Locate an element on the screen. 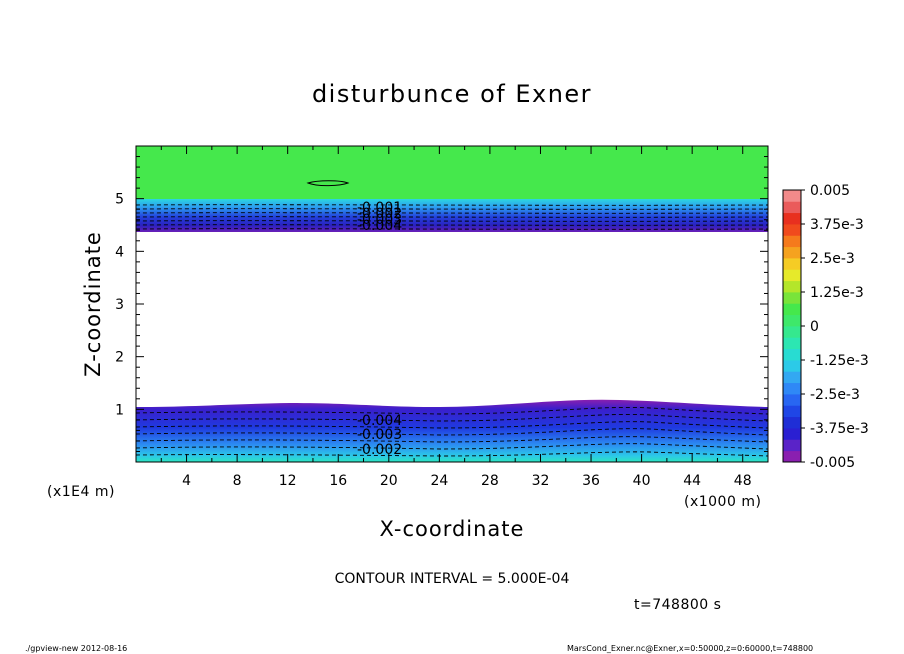  contour-labels-lower: -0.004 -0.003 -0.002 is located at coordinates (379, 435).